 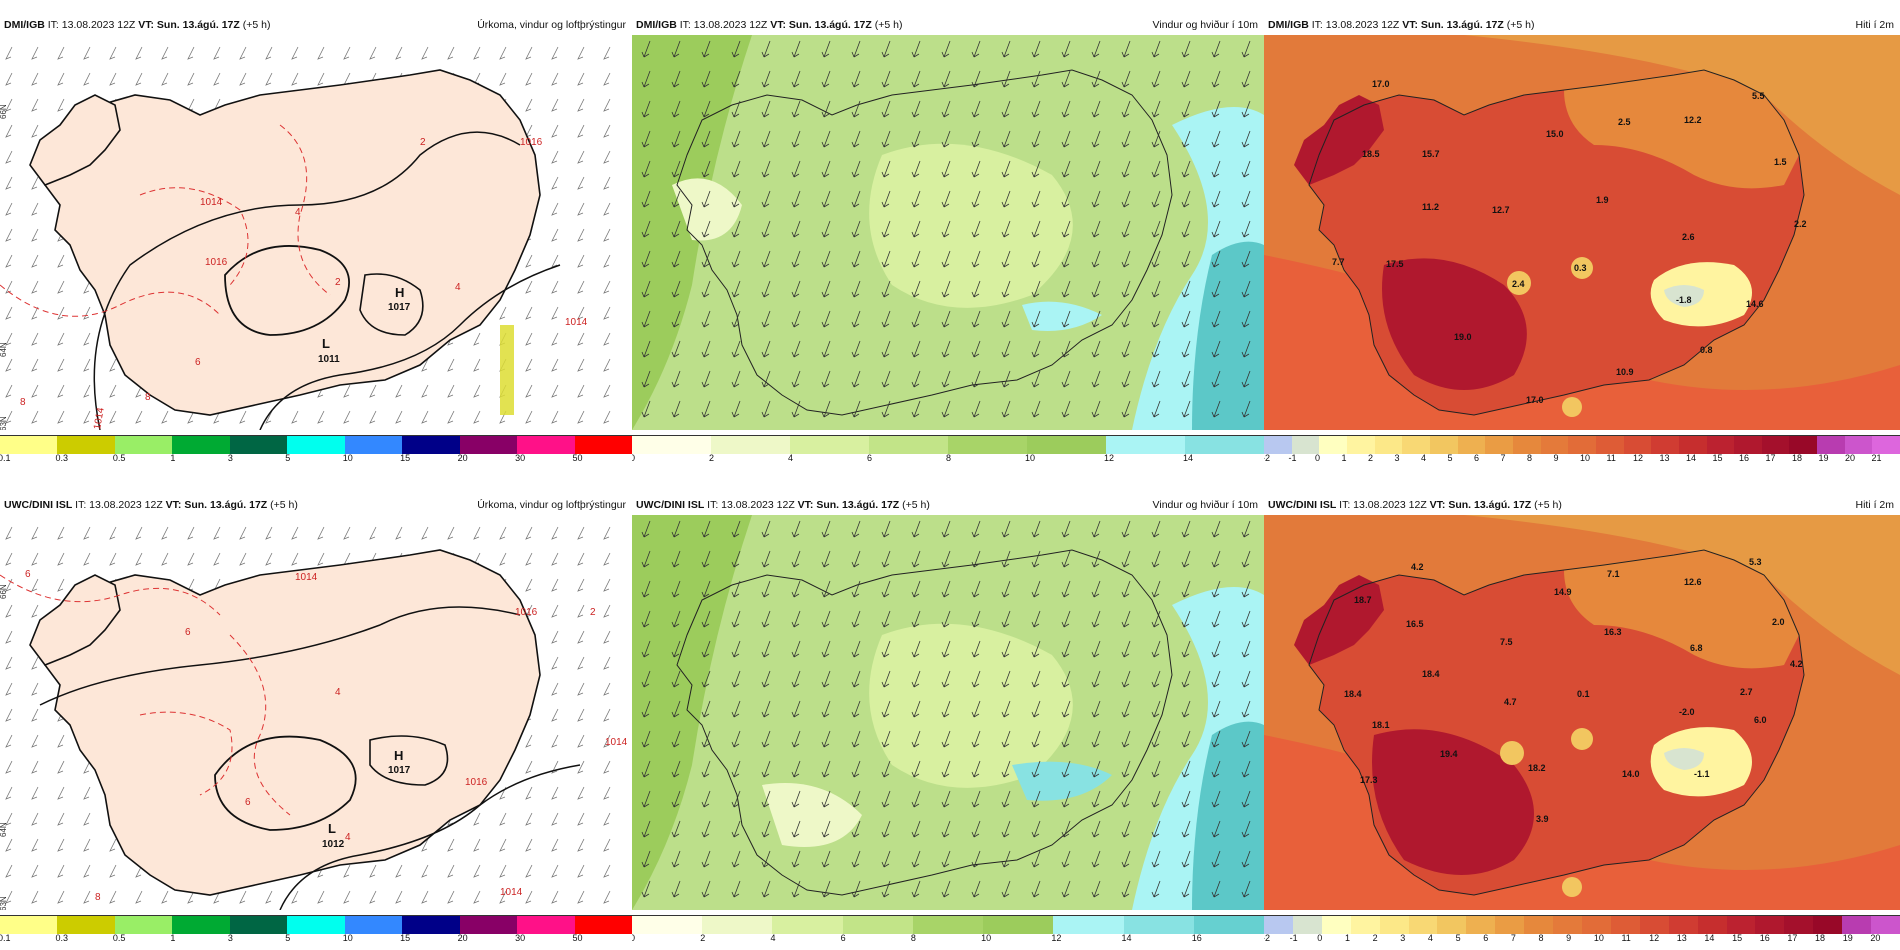 I want to click on iceland-land, so click(x=292, y=722).